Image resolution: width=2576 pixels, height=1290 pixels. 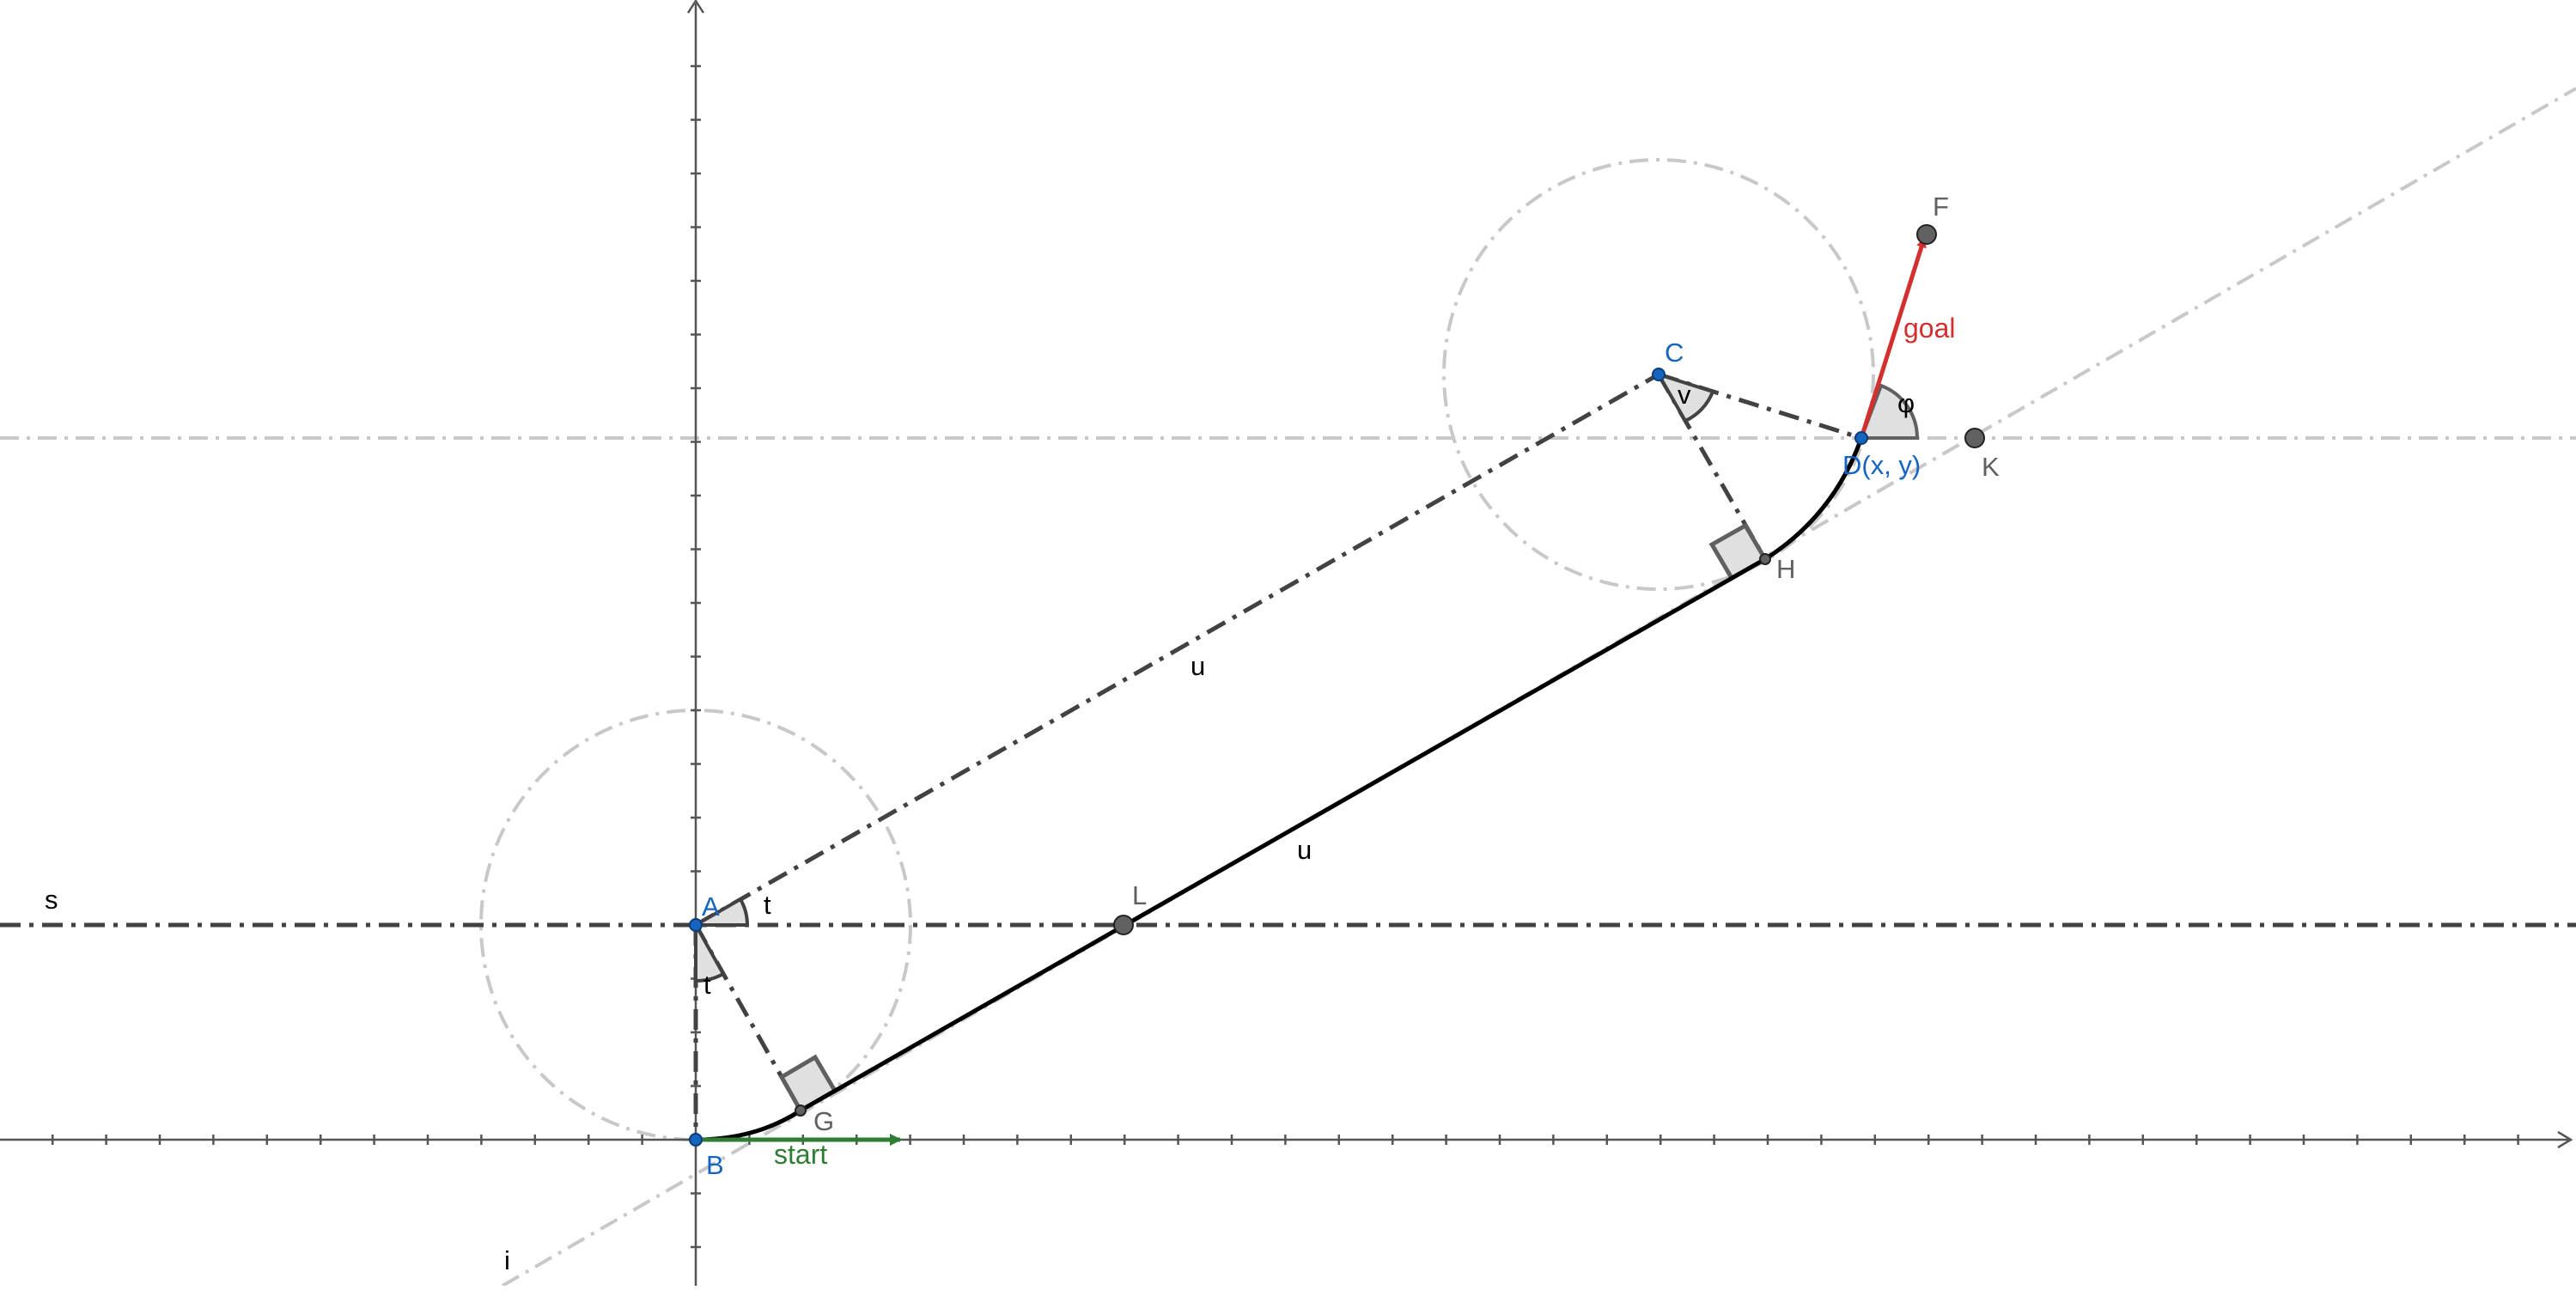 What do you see at coordinates (801, 1110) in the screenshot?
I see `point-g` at bounding box center [801, 1110].